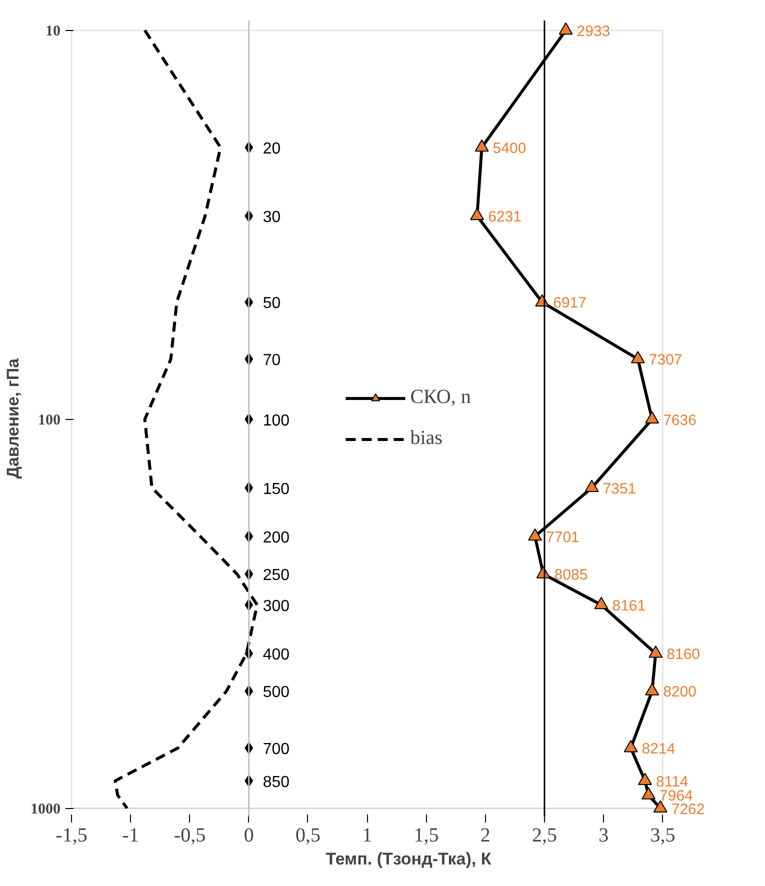  Describe the element at coordinates (276, 655) in the screenshot. I see `data-label: 400` at that location.